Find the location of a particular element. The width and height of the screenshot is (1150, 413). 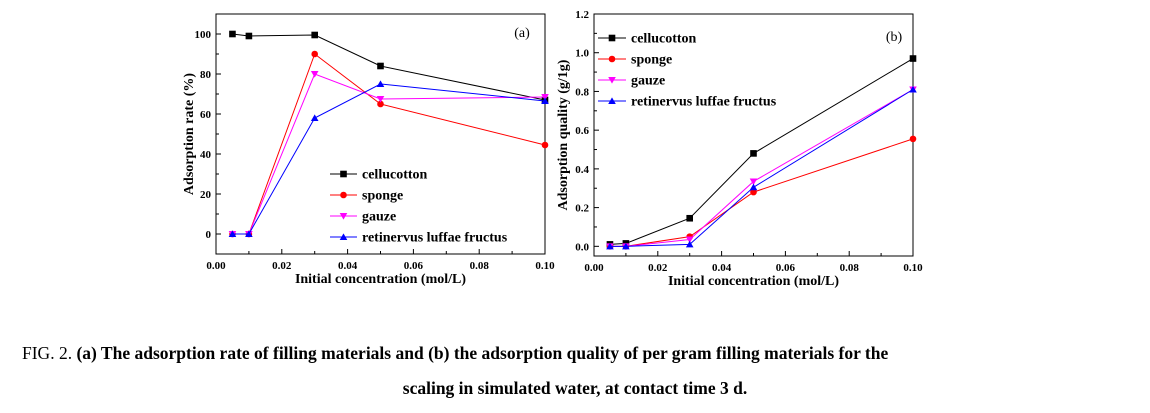

panel-b-x-tick-label: 0.02 is located at coordinates (658, 268).